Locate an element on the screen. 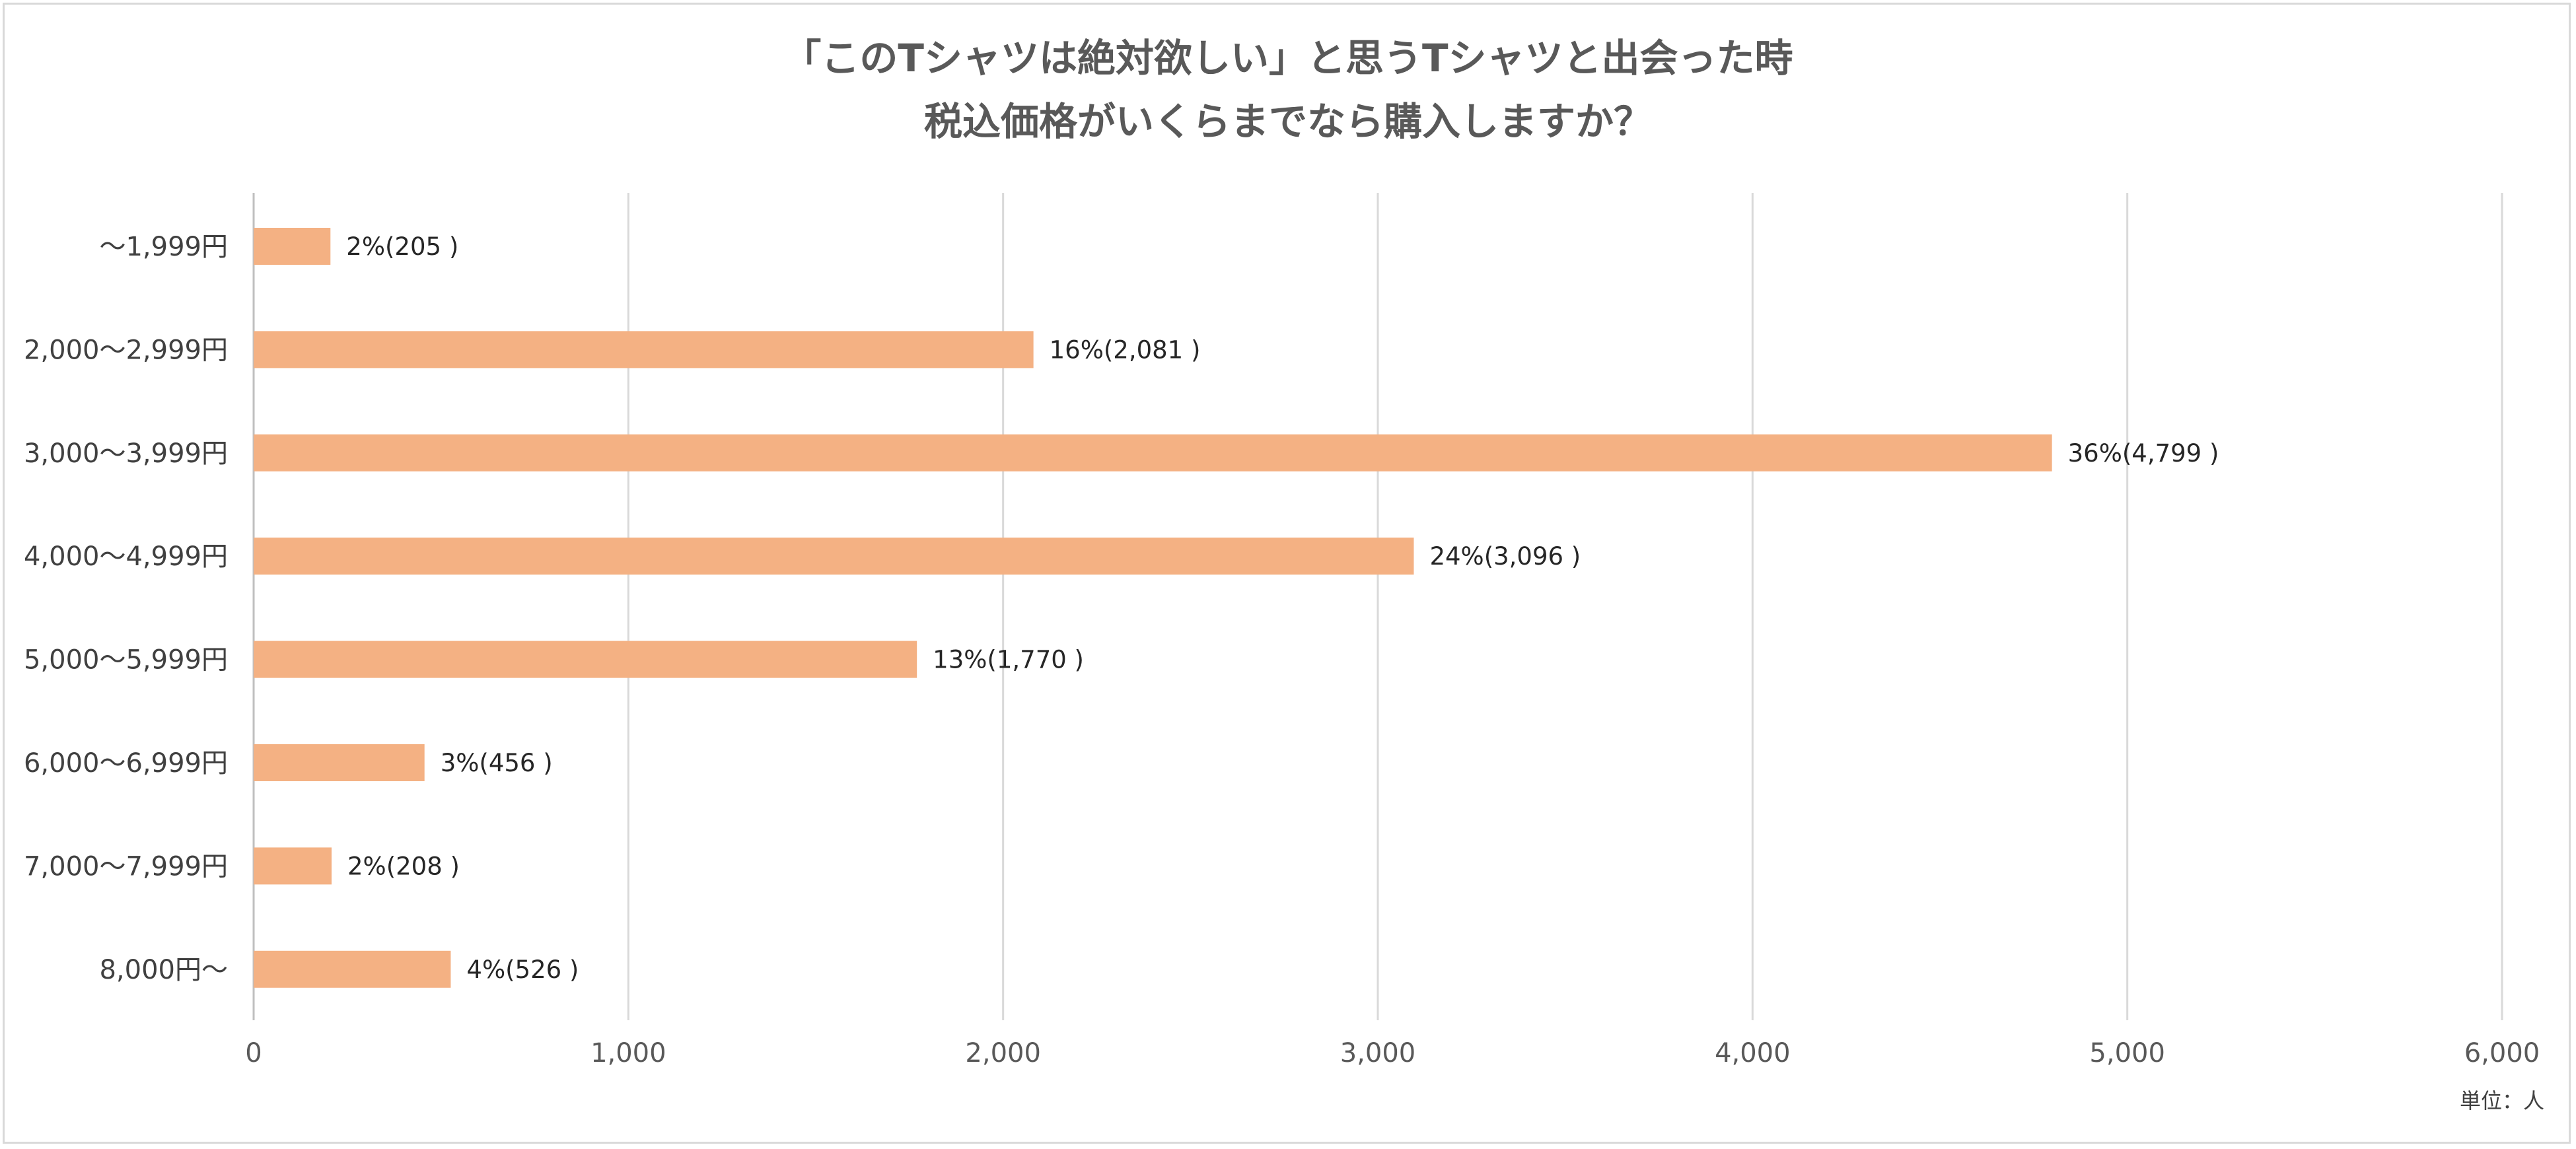  data-label: 16%(2,081 ) is located at coordinates (1125, 349).